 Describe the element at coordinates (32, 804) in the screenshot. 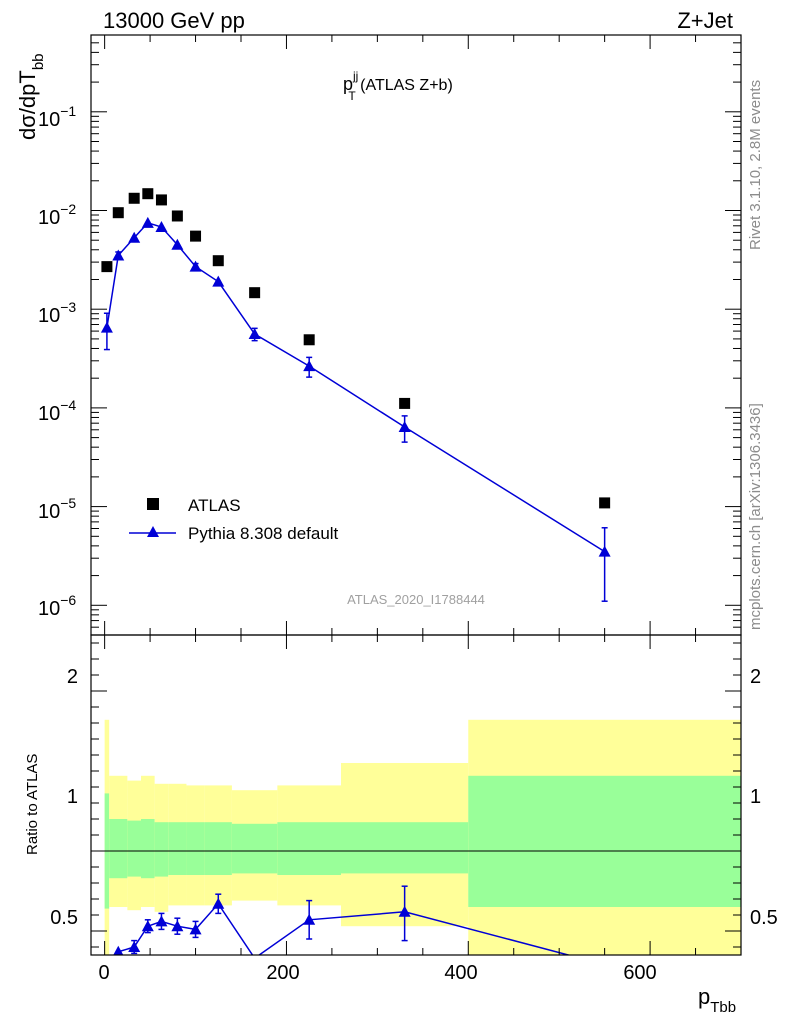

I see `y-axis-title-bottom: Ratio to ATLAS` at that location.